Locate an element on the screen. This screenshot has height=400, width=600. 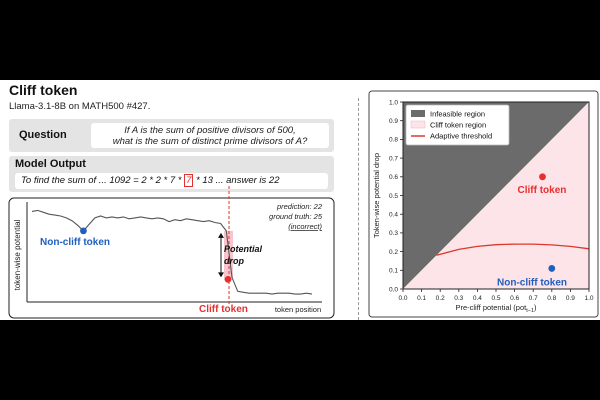
x-tick-label: 0.4 is located at coordinates (477, 298).